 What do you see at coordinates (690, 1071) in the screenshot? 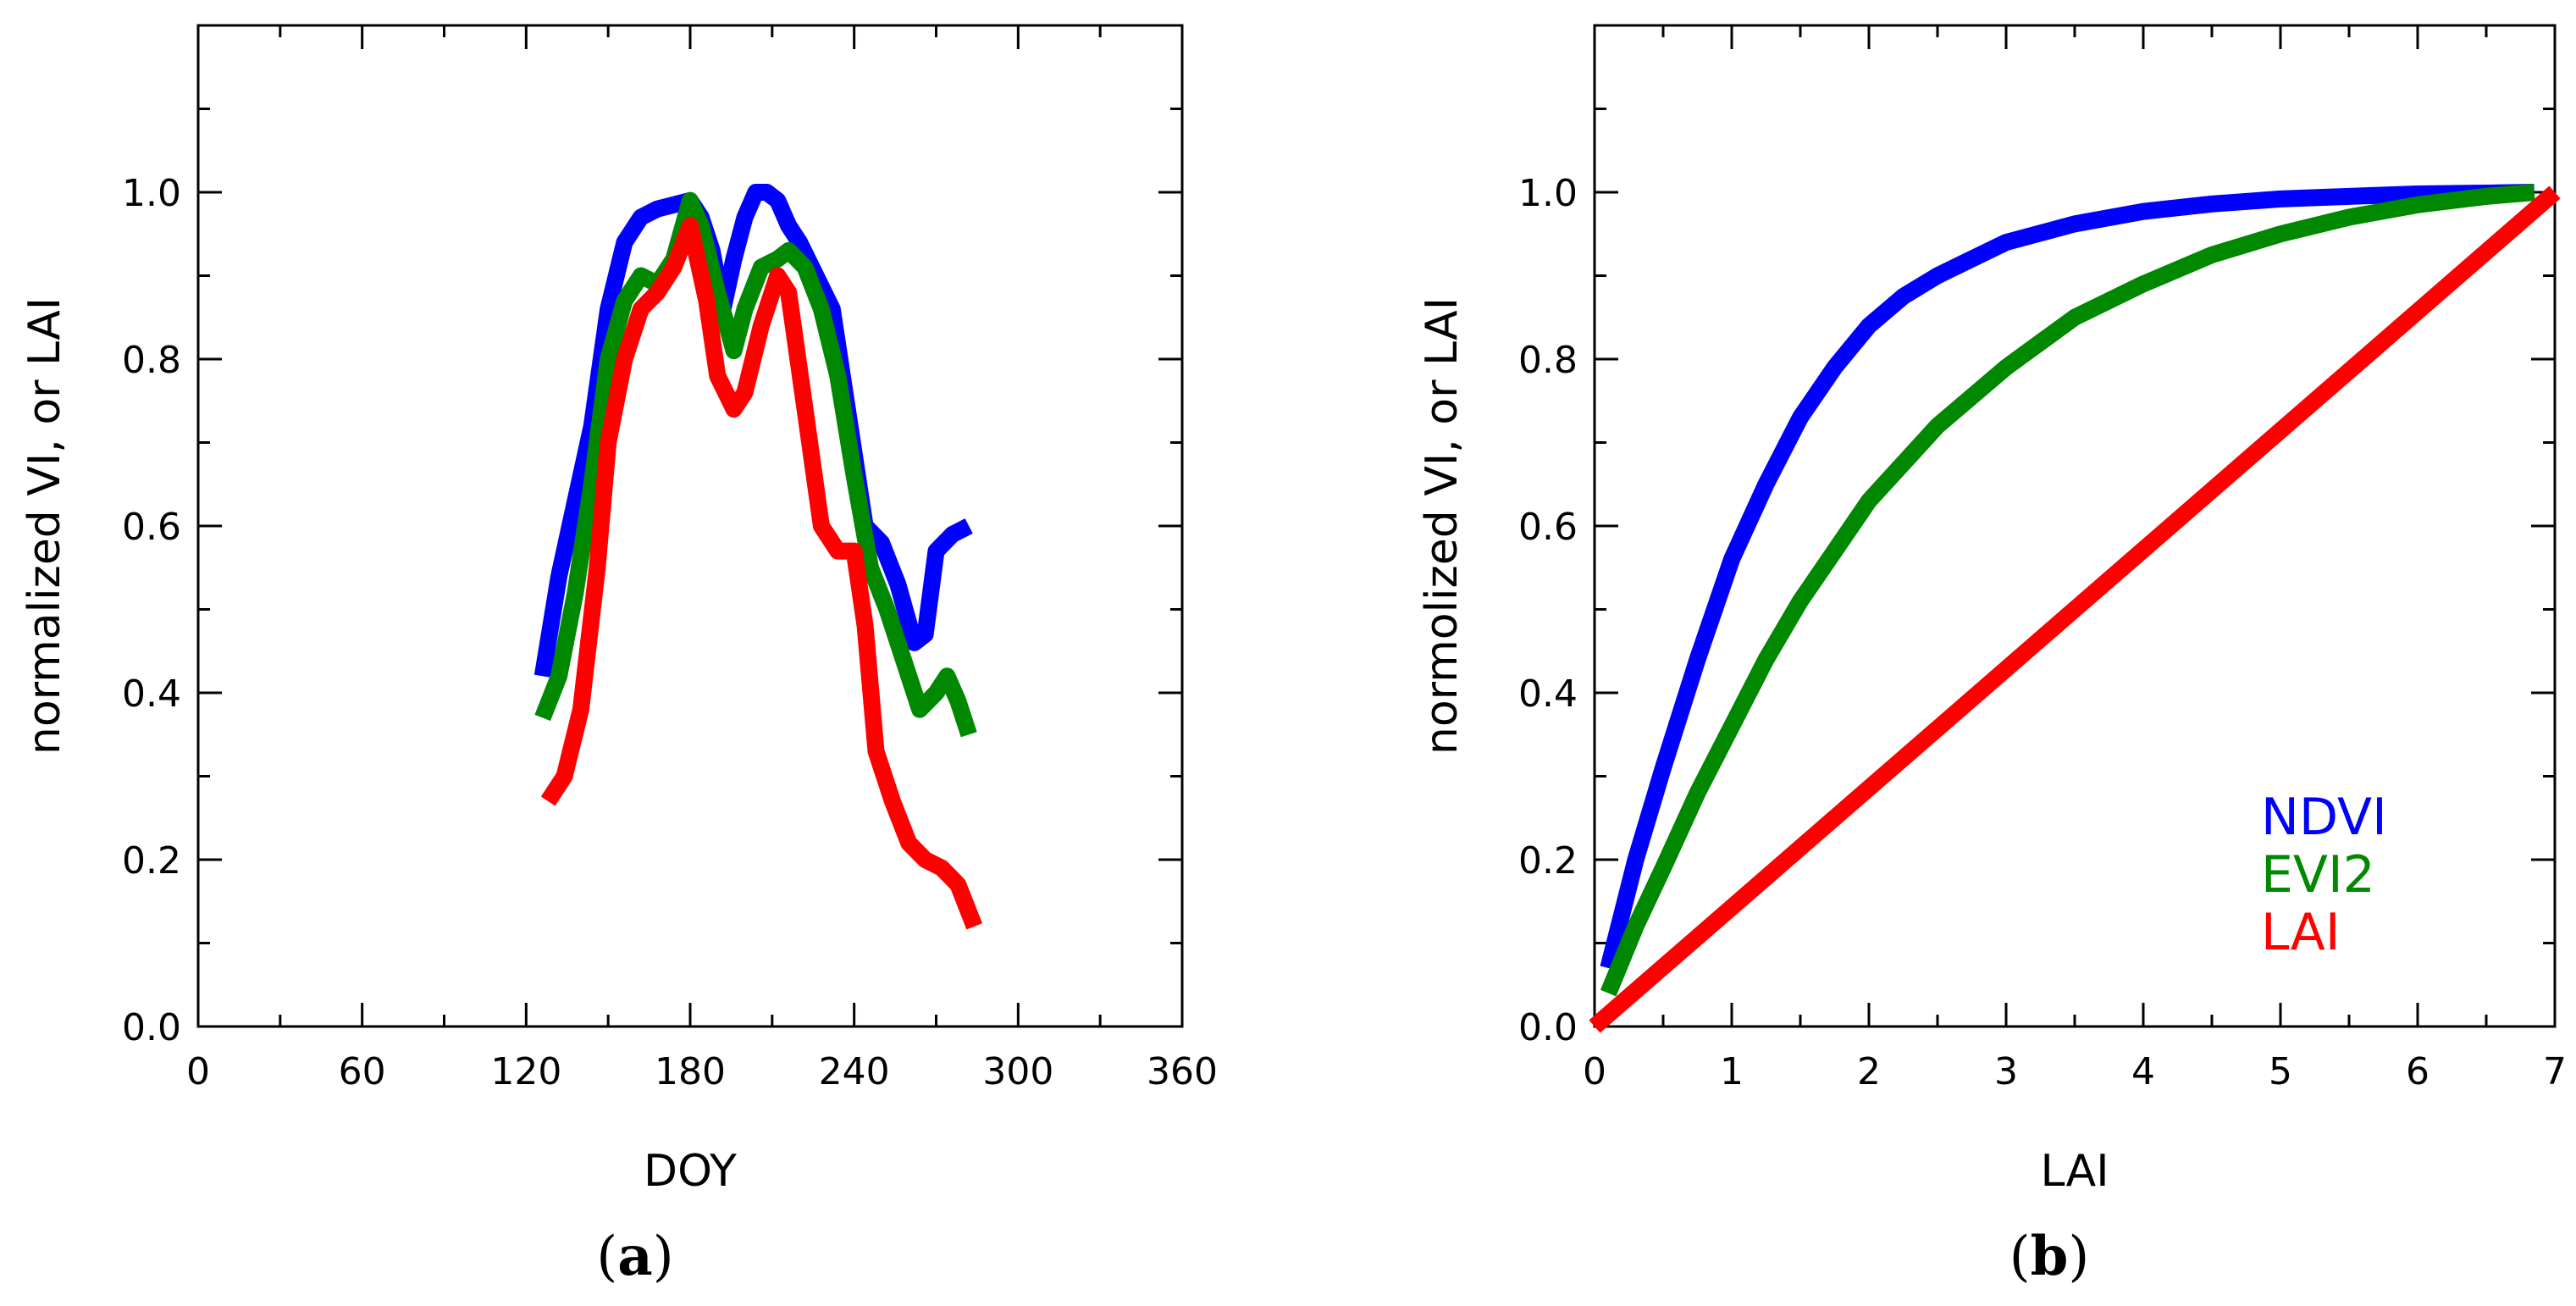
I see `x-tick-label: 180` at bounding box center [690, 1071].